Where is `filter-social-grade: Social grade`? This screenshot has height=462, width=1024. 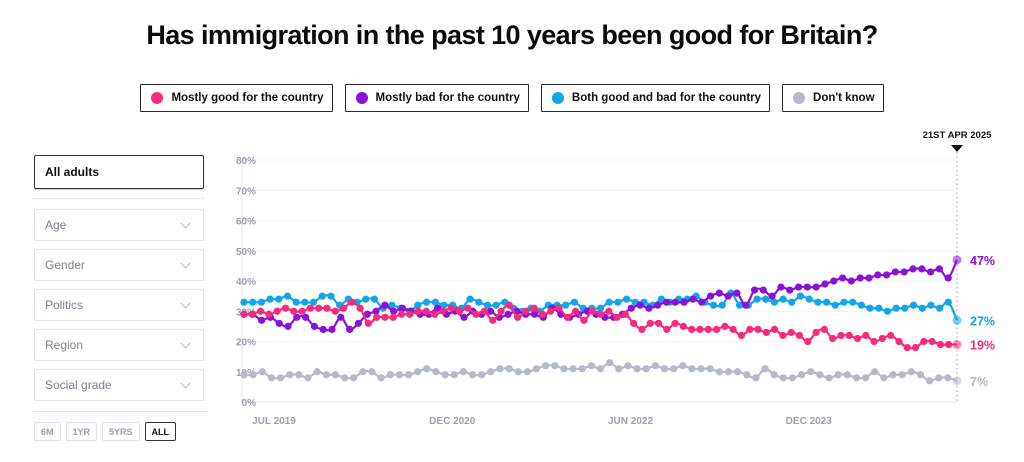
filter-social-grade: Social grade is located at coordinates (119, 385).